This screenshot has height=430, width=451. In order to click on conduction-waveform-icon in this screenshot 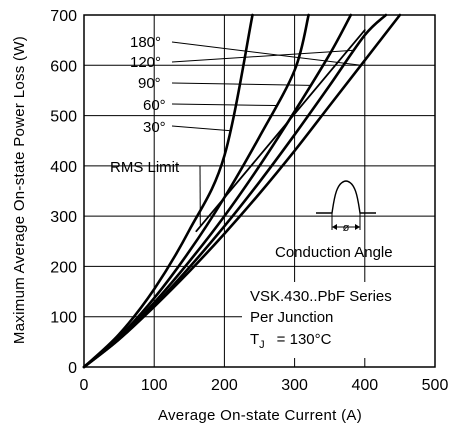, I will do `click(346, 197)`.